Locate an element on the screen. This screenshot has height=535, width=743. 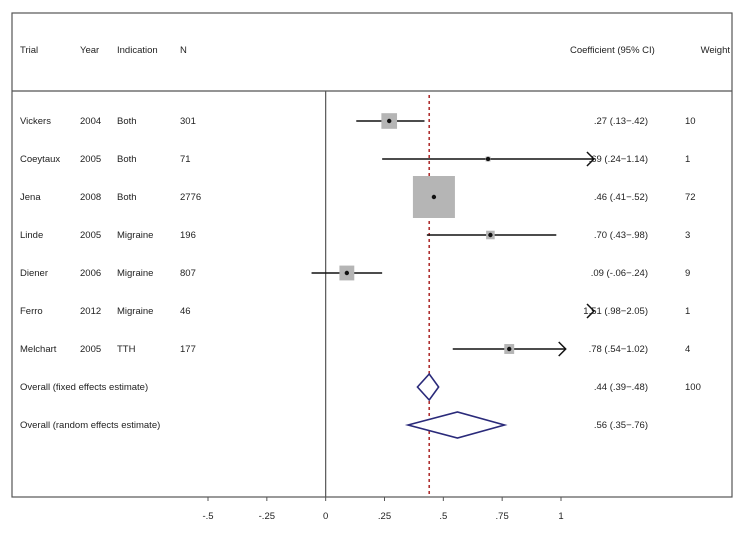
header-trial: Trial is located at coordinates (29, 50).